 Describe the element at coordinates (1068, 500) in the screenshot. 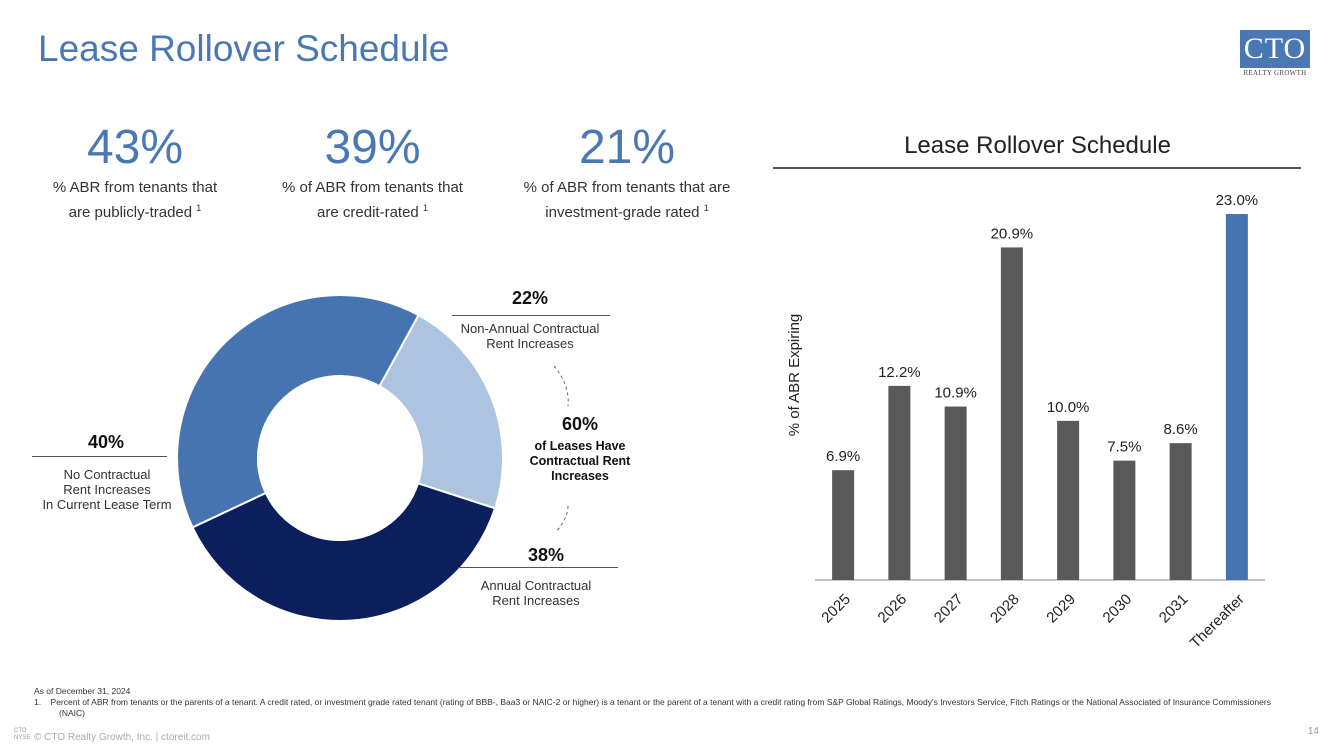

I see `bar-2029` at that location.